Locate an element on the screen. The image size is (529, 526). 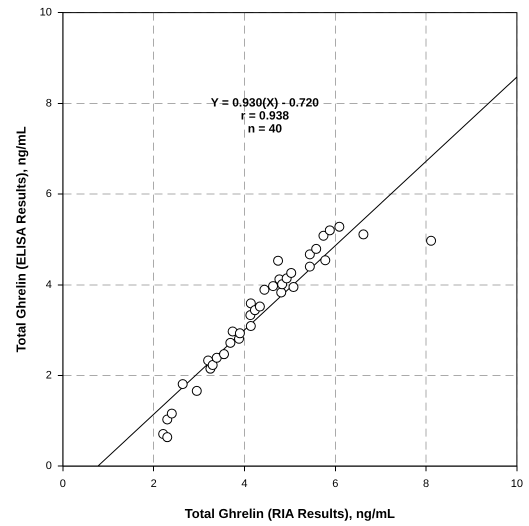
x-tick-label: 2 is located at coordinates (153, 484).